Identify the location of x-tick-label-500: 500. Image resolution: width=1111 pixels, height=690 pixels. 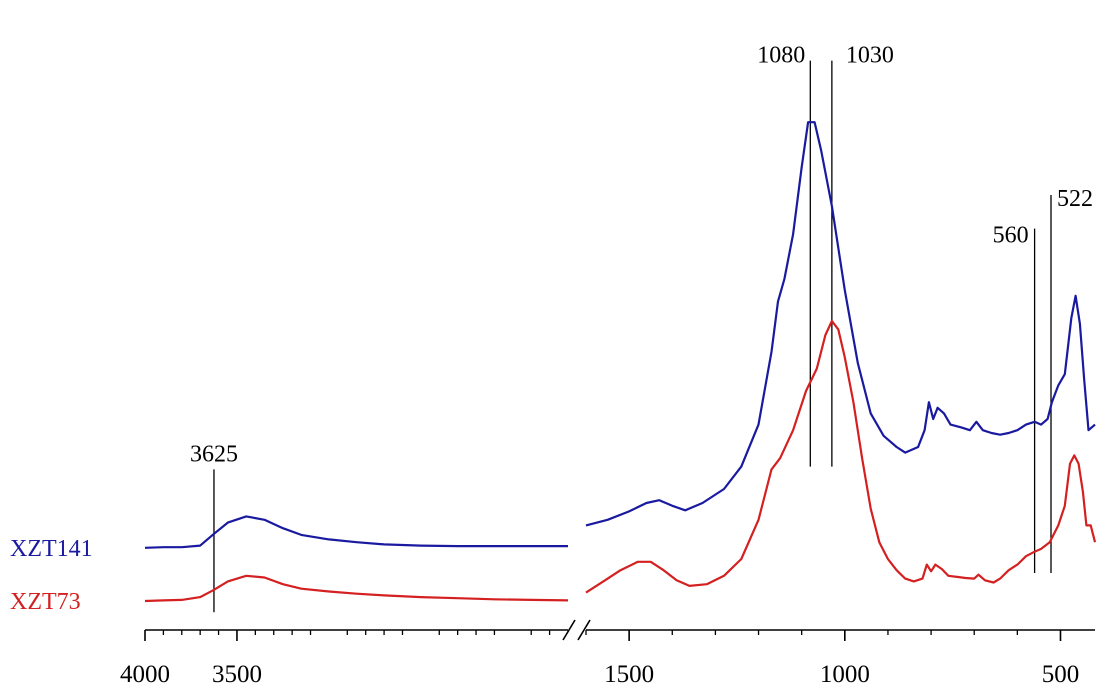
(1061, 674).